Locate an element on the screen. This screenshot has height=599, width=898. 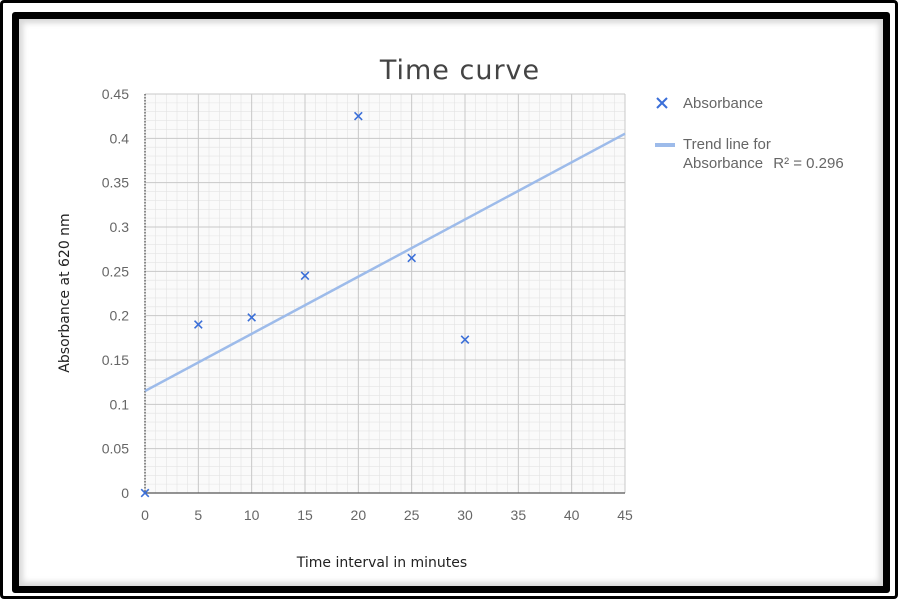
legend-trendline-name-line2: Absorbance is located at coordinates (723, 163).